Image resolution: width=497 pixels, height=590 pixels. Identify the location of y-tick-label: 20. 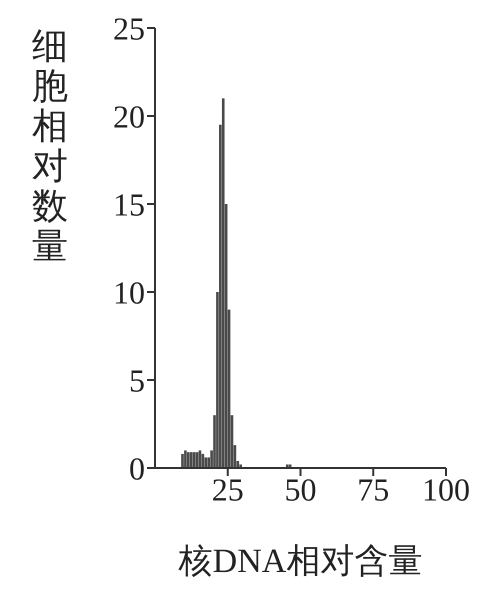
(129, 116).